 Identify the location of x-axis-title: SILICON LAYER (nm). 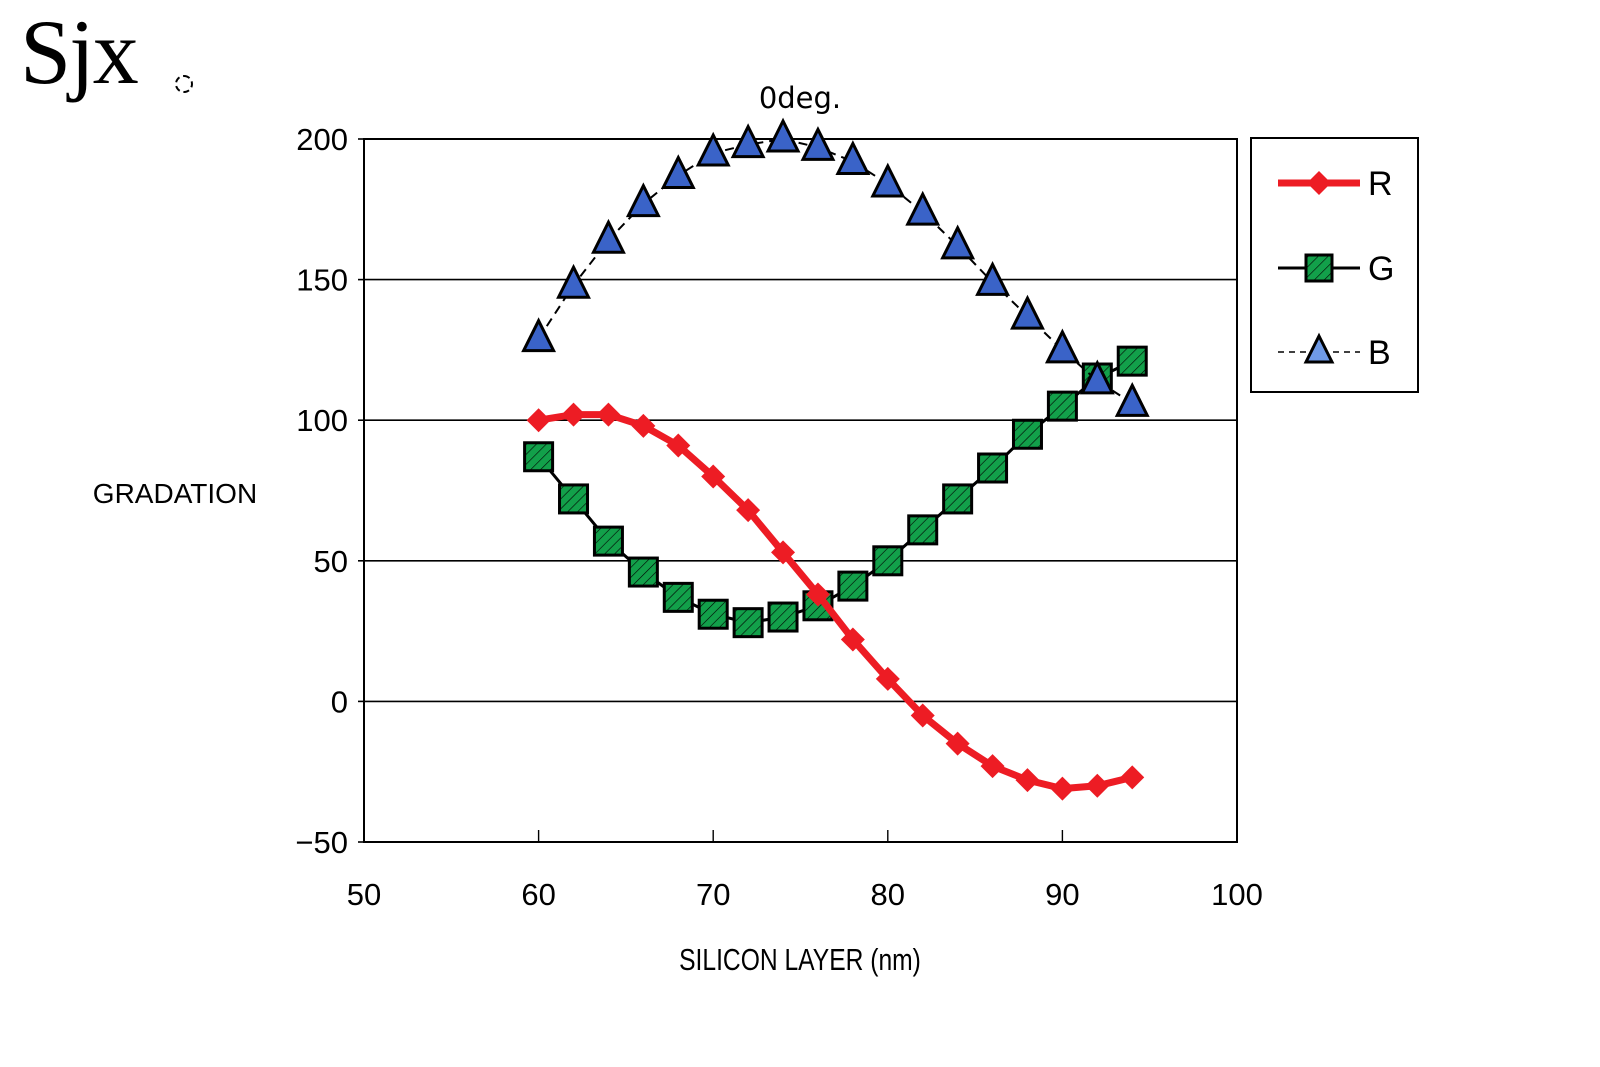
(800, 960).